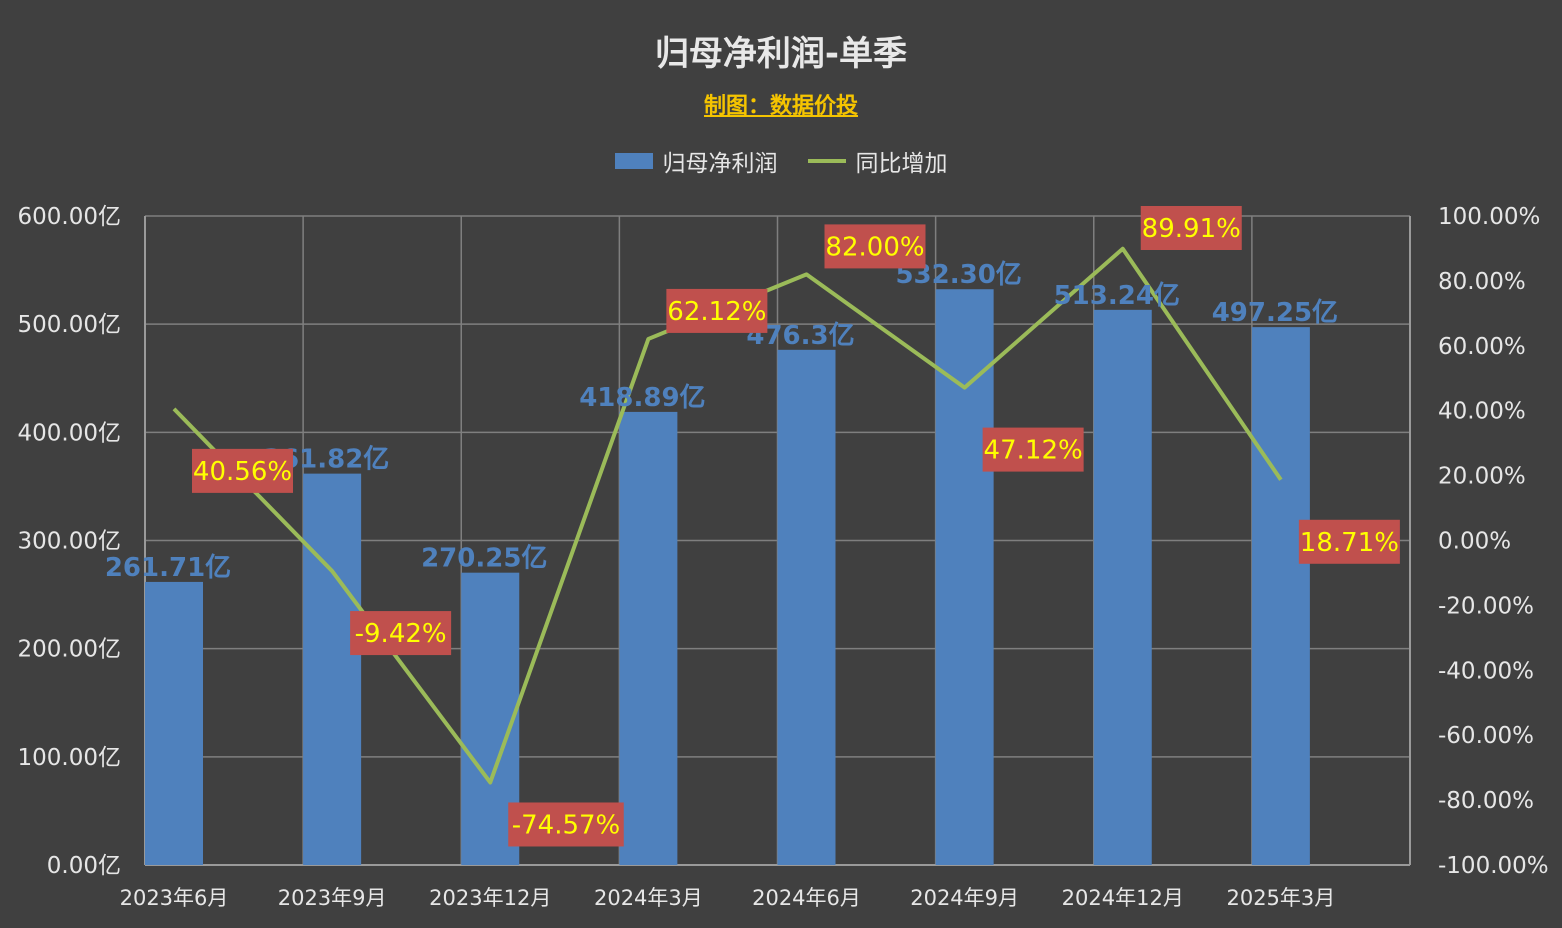 The height and width of the screenshot is (928, 1562). What do you see at coordinates (69, 217) in the screenshot?
I see `y-left-tick-label: 600.00亿` at bounding box center [69, 217].